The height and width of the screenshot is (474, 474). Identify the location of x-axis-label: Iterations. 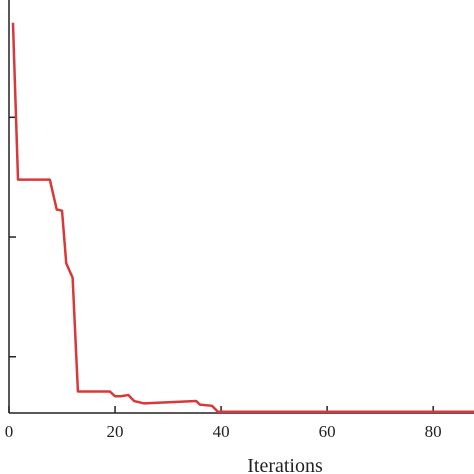
(285, 464).